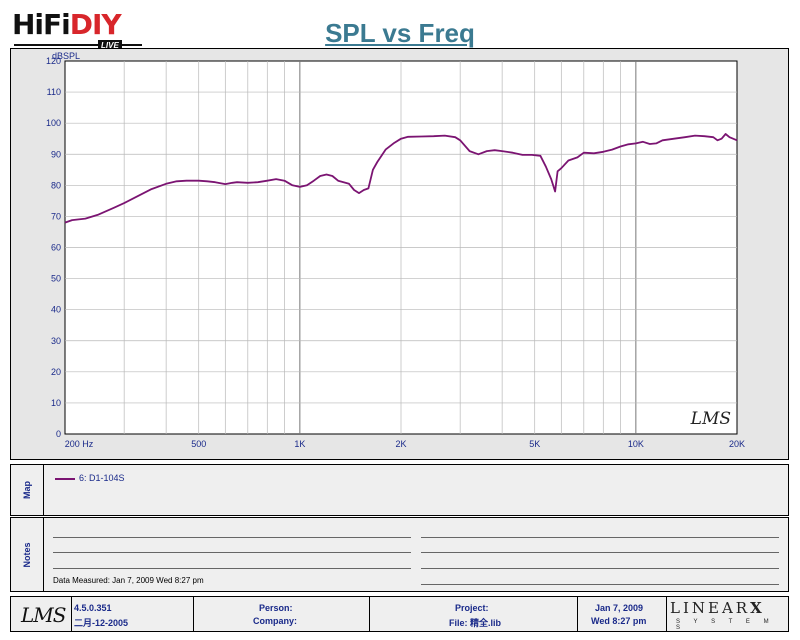 The image size is (800, 640). I want to click on logo-underline, so click(78, 45).